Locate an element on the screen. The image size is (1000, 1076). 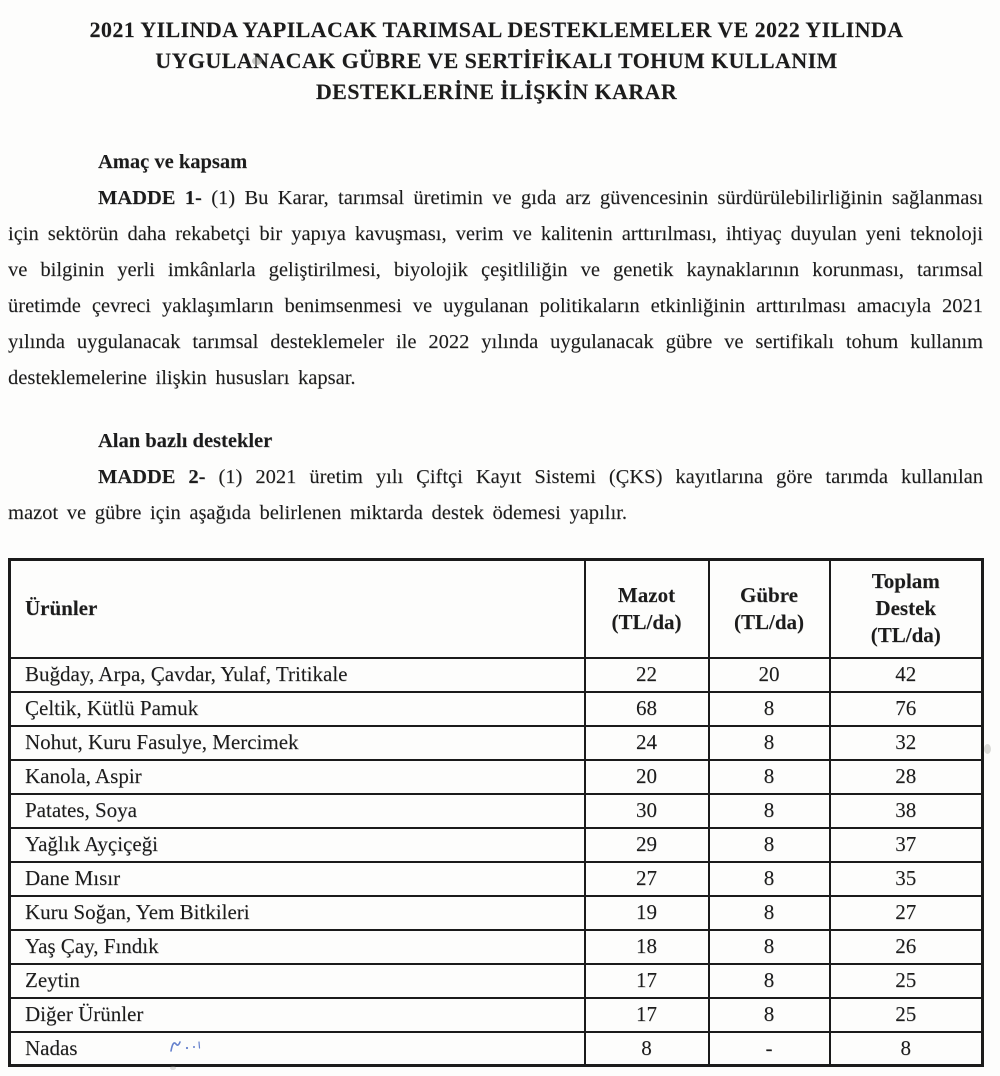
value-cell: 18 is located at coordinates (646, 946).